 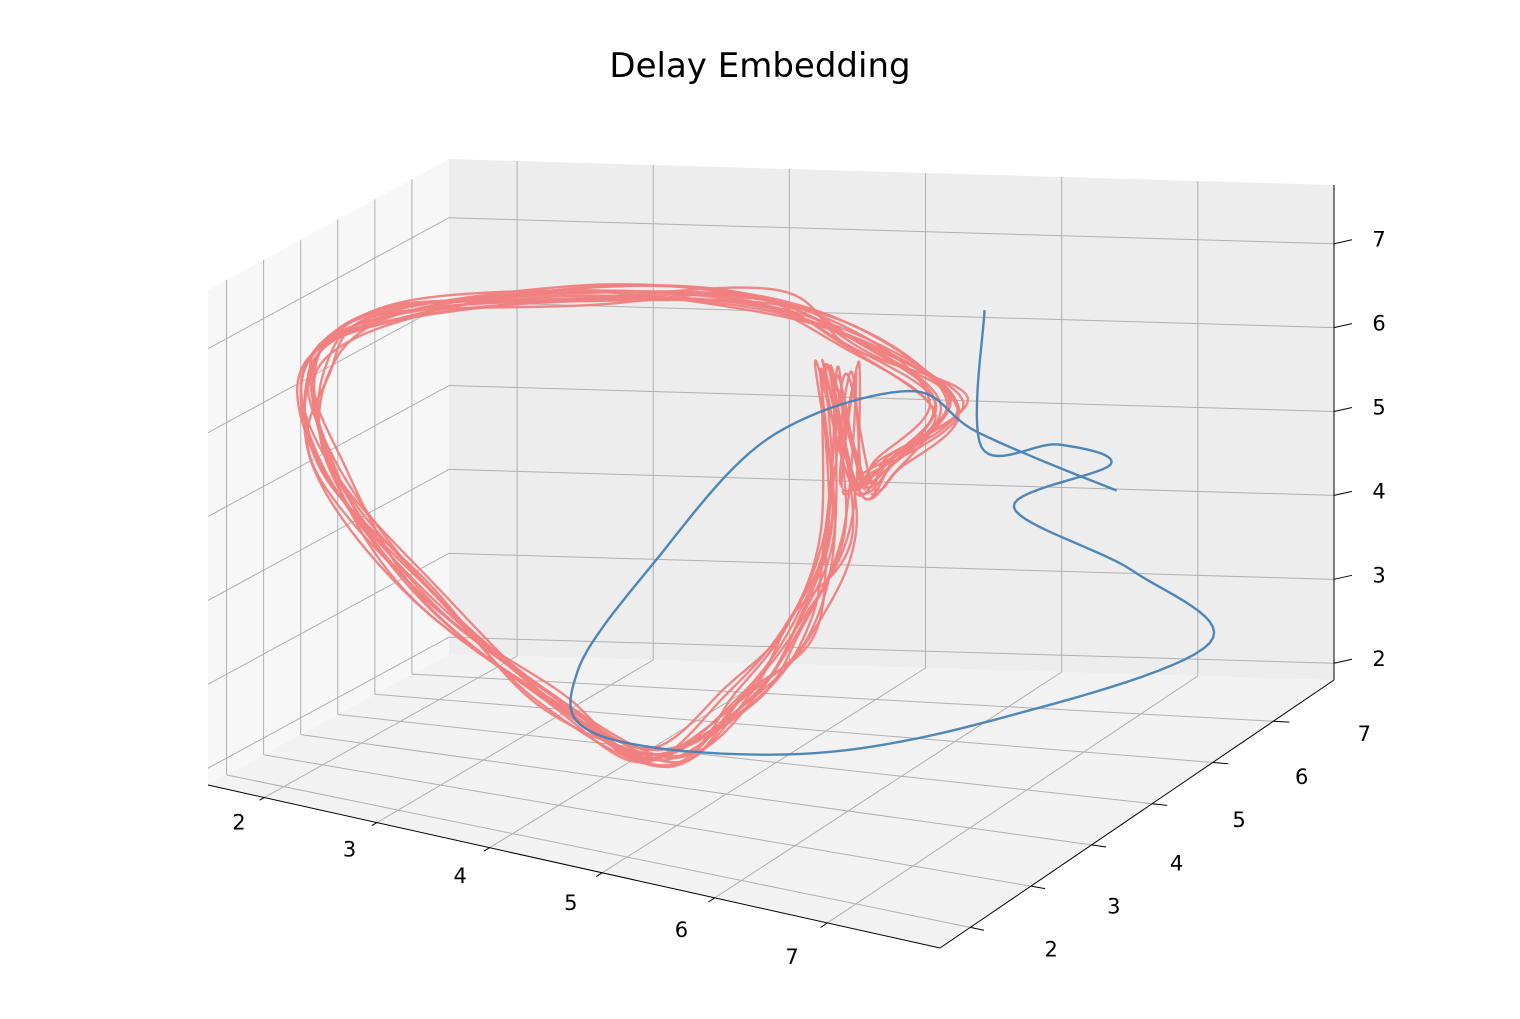 I want to click on chart-title: Delay Embedding, so click(x=760, y=66).